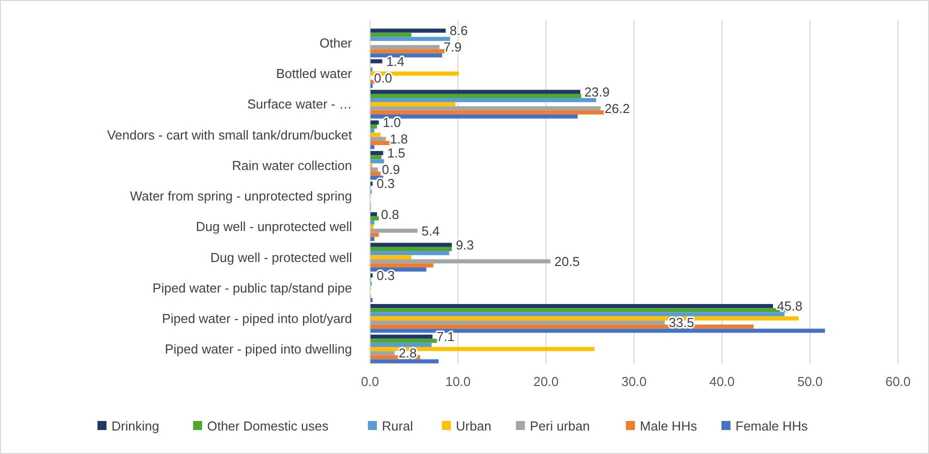 The height and width of the screenshot is (454, 929). I want to click on legend-label: Urban, so click(474, 426).